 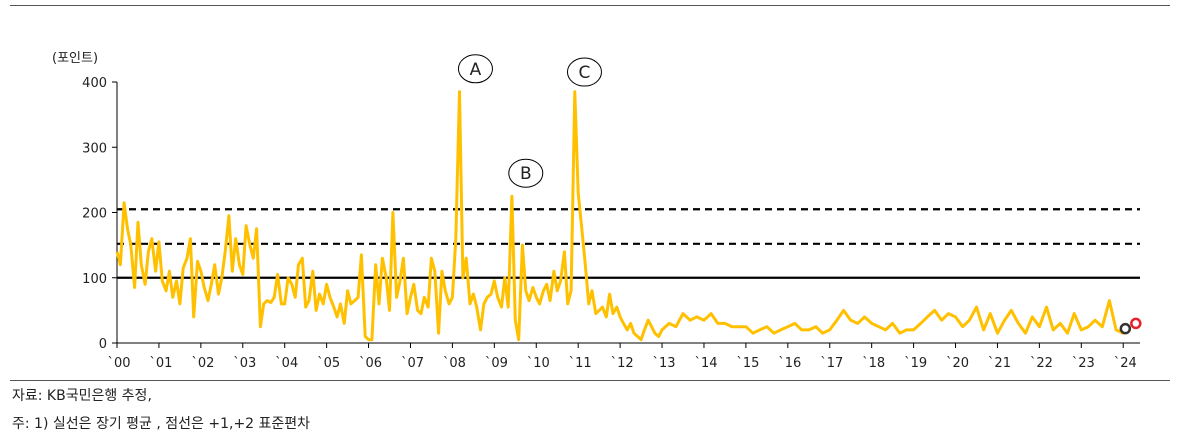 I want to click on source-text: 자료: KB국민은행 추정,, so click(x=82, y=396).